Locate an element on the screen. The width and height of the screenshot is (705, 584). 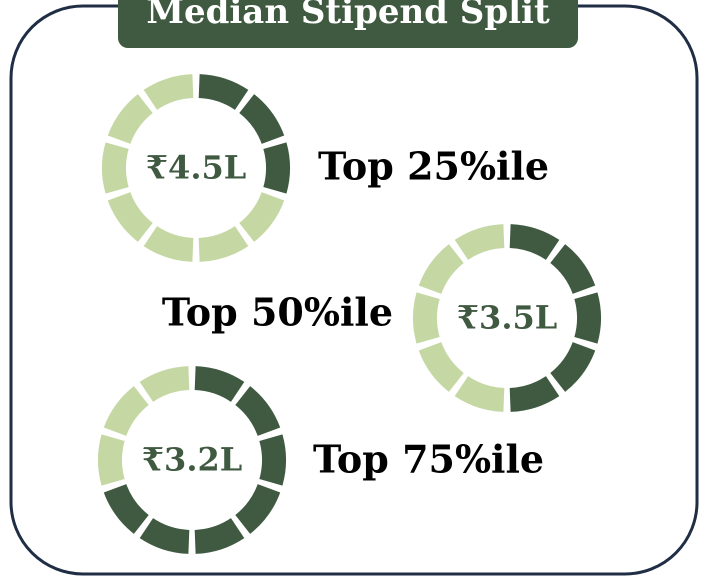
ring-value: ₹4.5L is located at coordinates (196, 168).